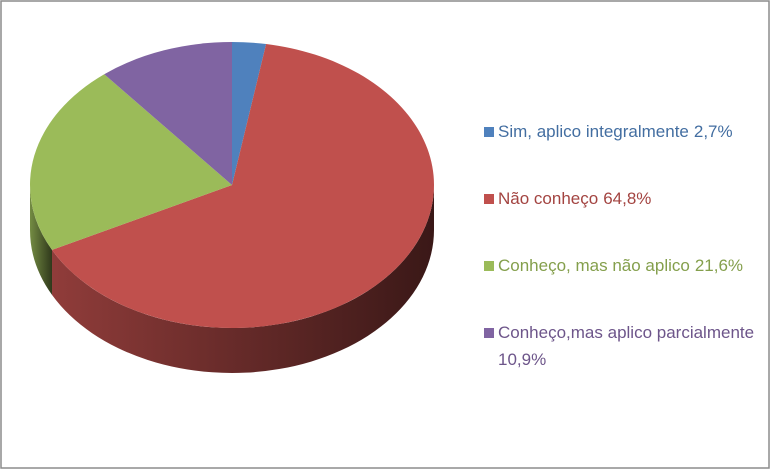 The width and height of the screenshot is (771, 470). I want to click on legend-value: 2,7%, so click(713, 131).